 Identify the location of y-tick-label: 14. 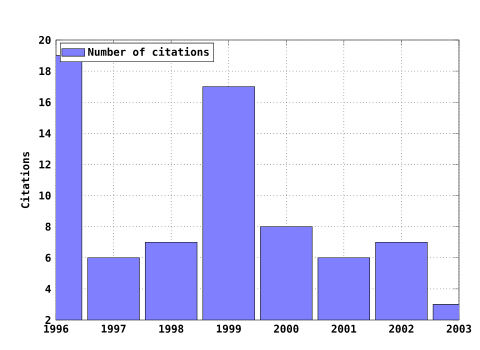
(45, 133).